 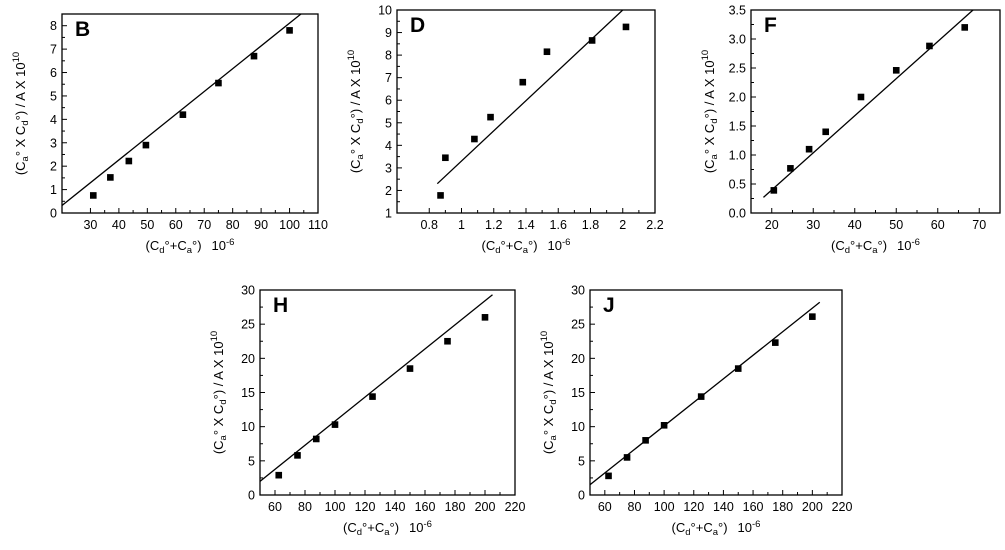 I want to click on panel-h-xtick-label: 180, so click(x=455, y=507).